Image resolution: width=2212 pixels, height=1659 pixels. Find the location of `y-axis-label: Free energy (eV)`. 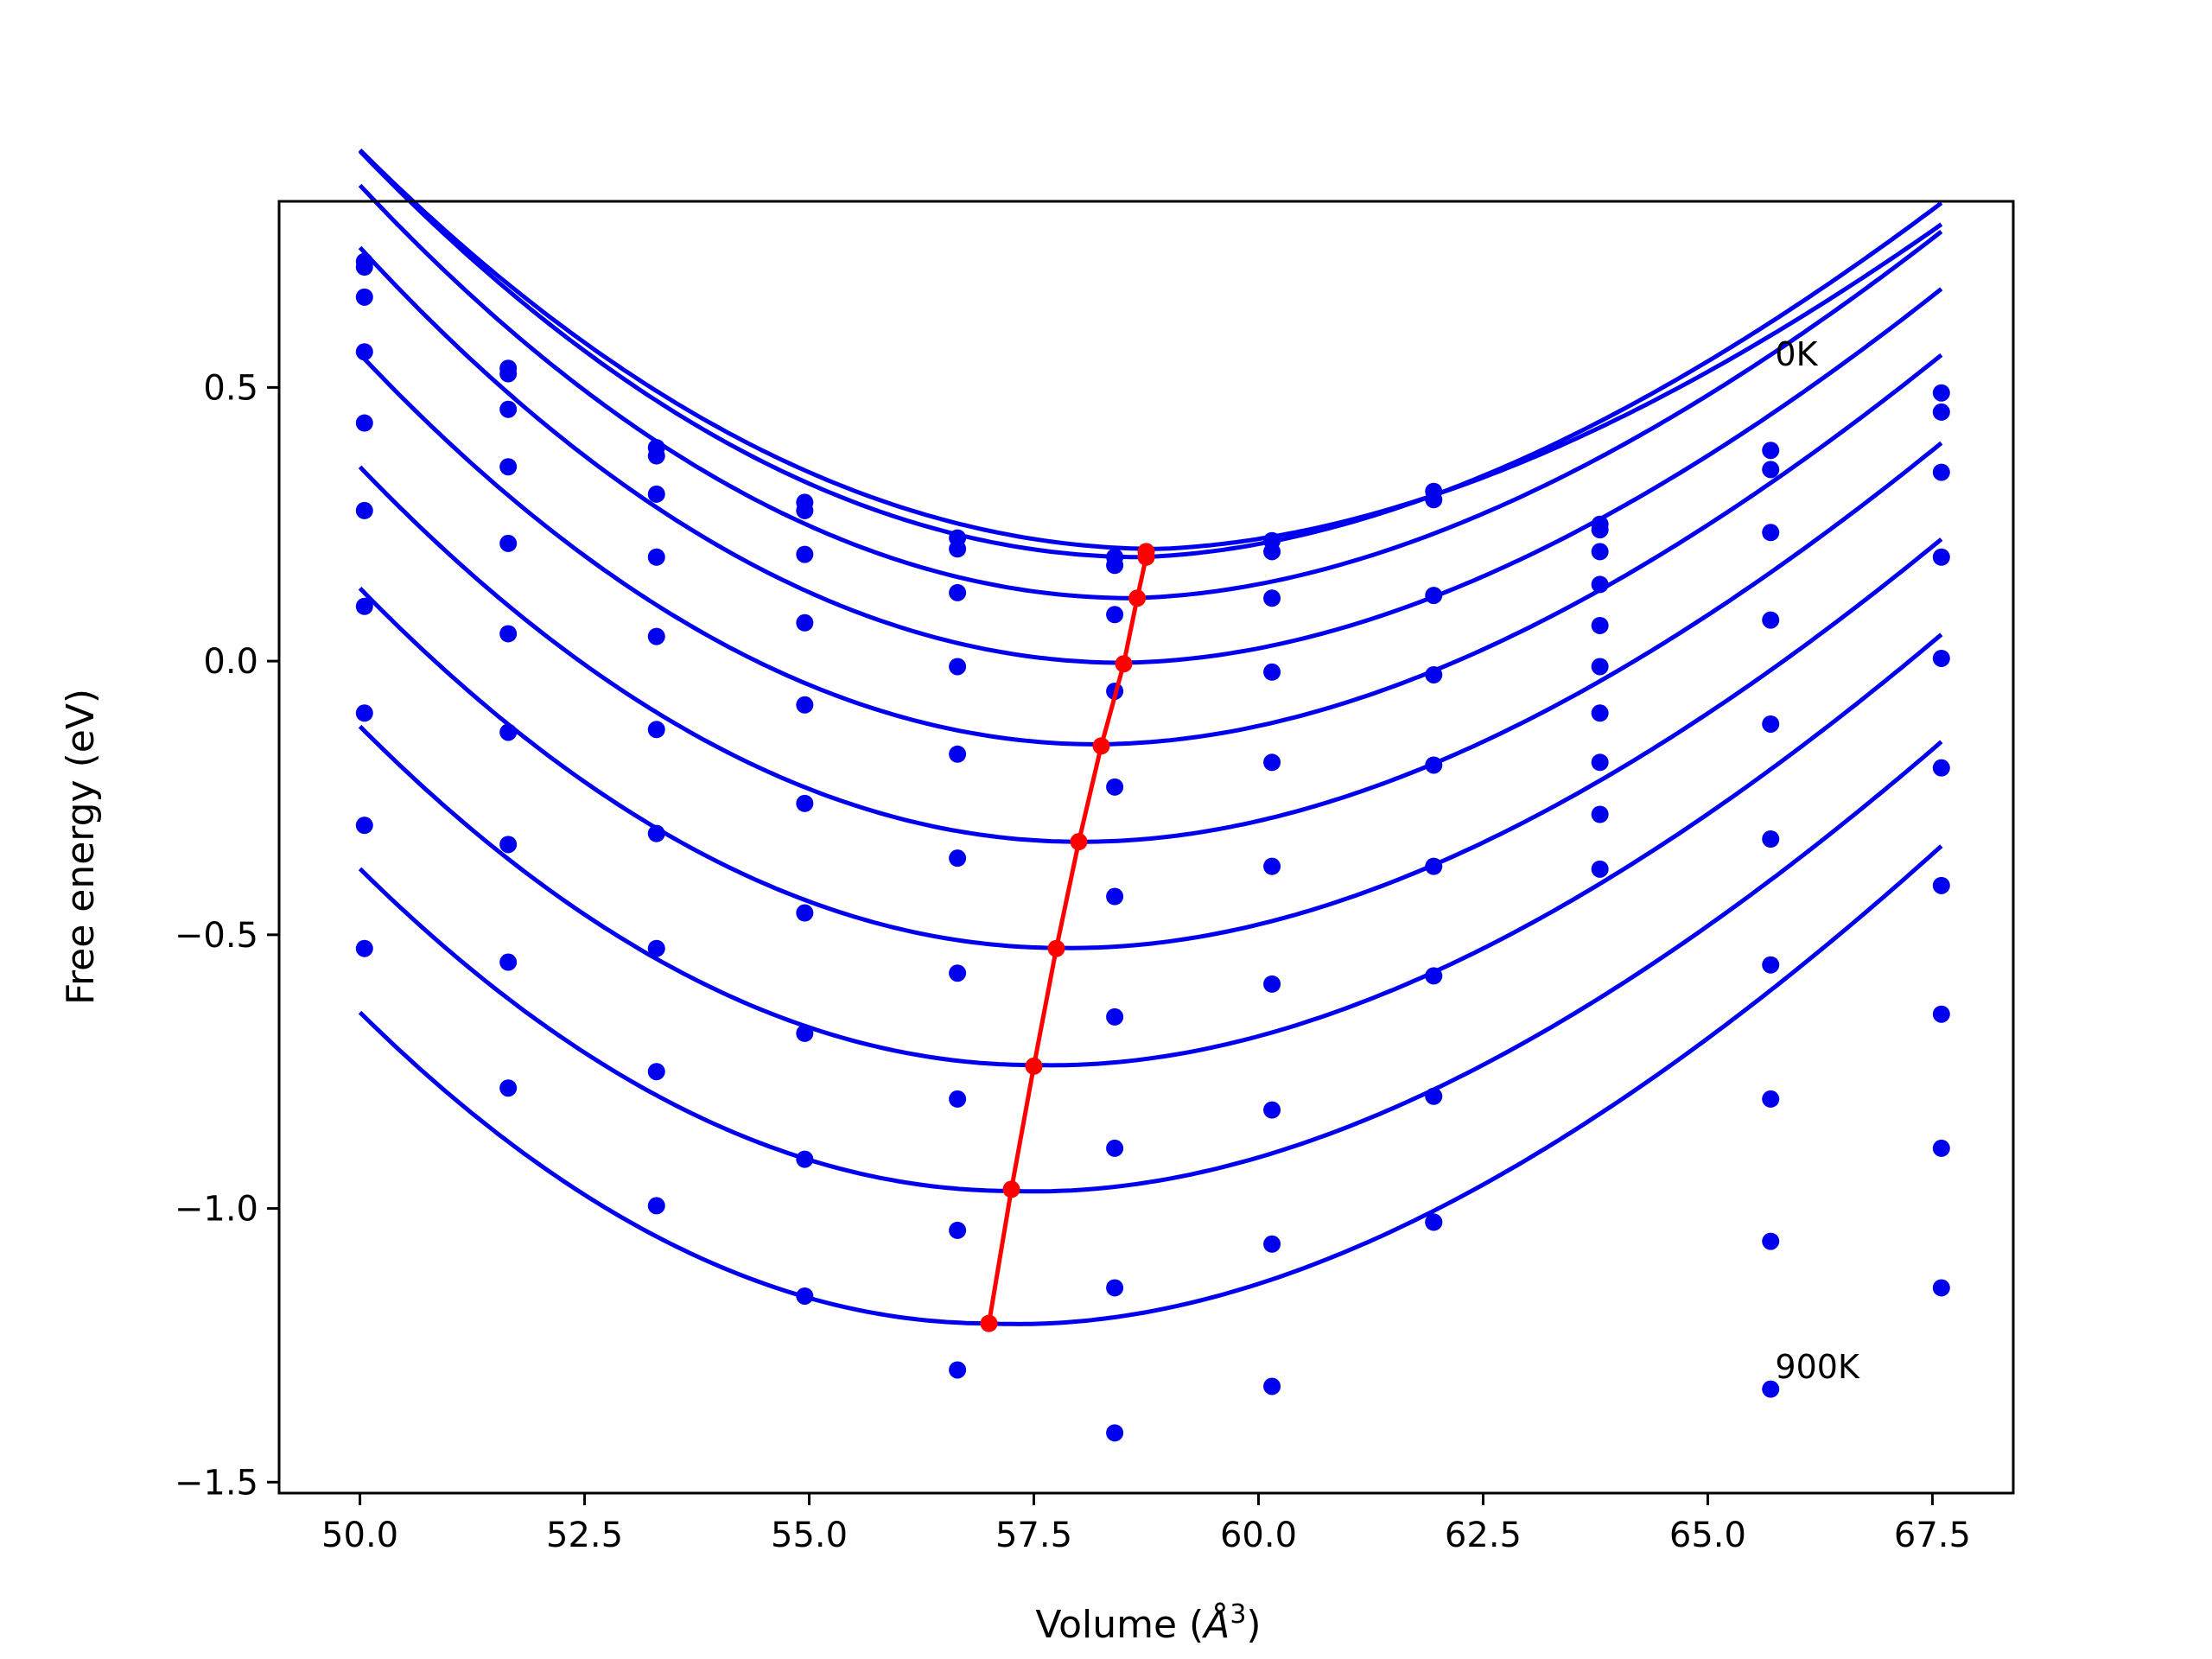

y-axis-label: Free energy (eV) is located at coordinates (81, 847).